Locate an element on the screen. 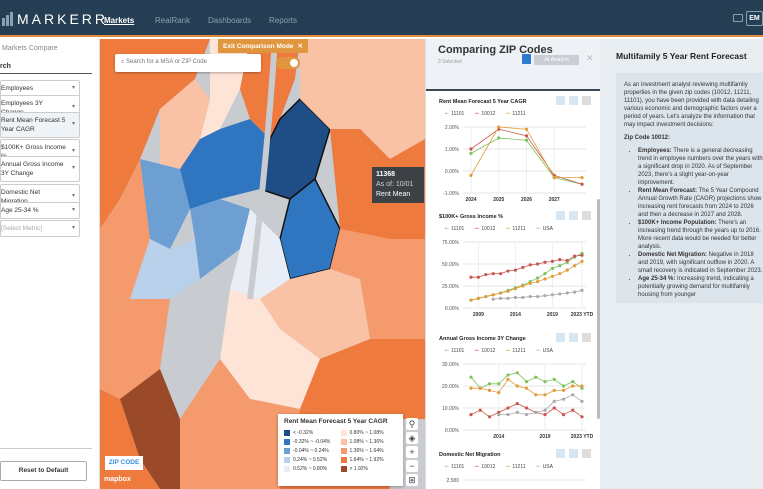  nav-dashboards: Dashboards is located at coordinates (230, 20).